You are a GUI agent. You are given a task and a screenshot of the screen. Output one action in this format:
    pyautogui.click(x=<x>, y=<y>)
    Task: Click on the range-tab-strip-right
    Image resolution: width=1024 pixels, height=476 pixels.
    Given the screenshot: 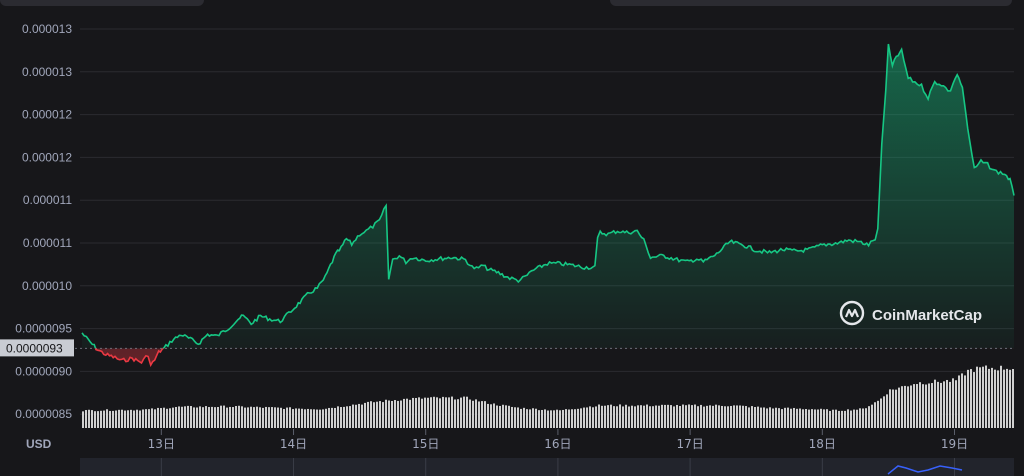 What is the action you would take?
    pyautogui.click(x=811, y=3)
    